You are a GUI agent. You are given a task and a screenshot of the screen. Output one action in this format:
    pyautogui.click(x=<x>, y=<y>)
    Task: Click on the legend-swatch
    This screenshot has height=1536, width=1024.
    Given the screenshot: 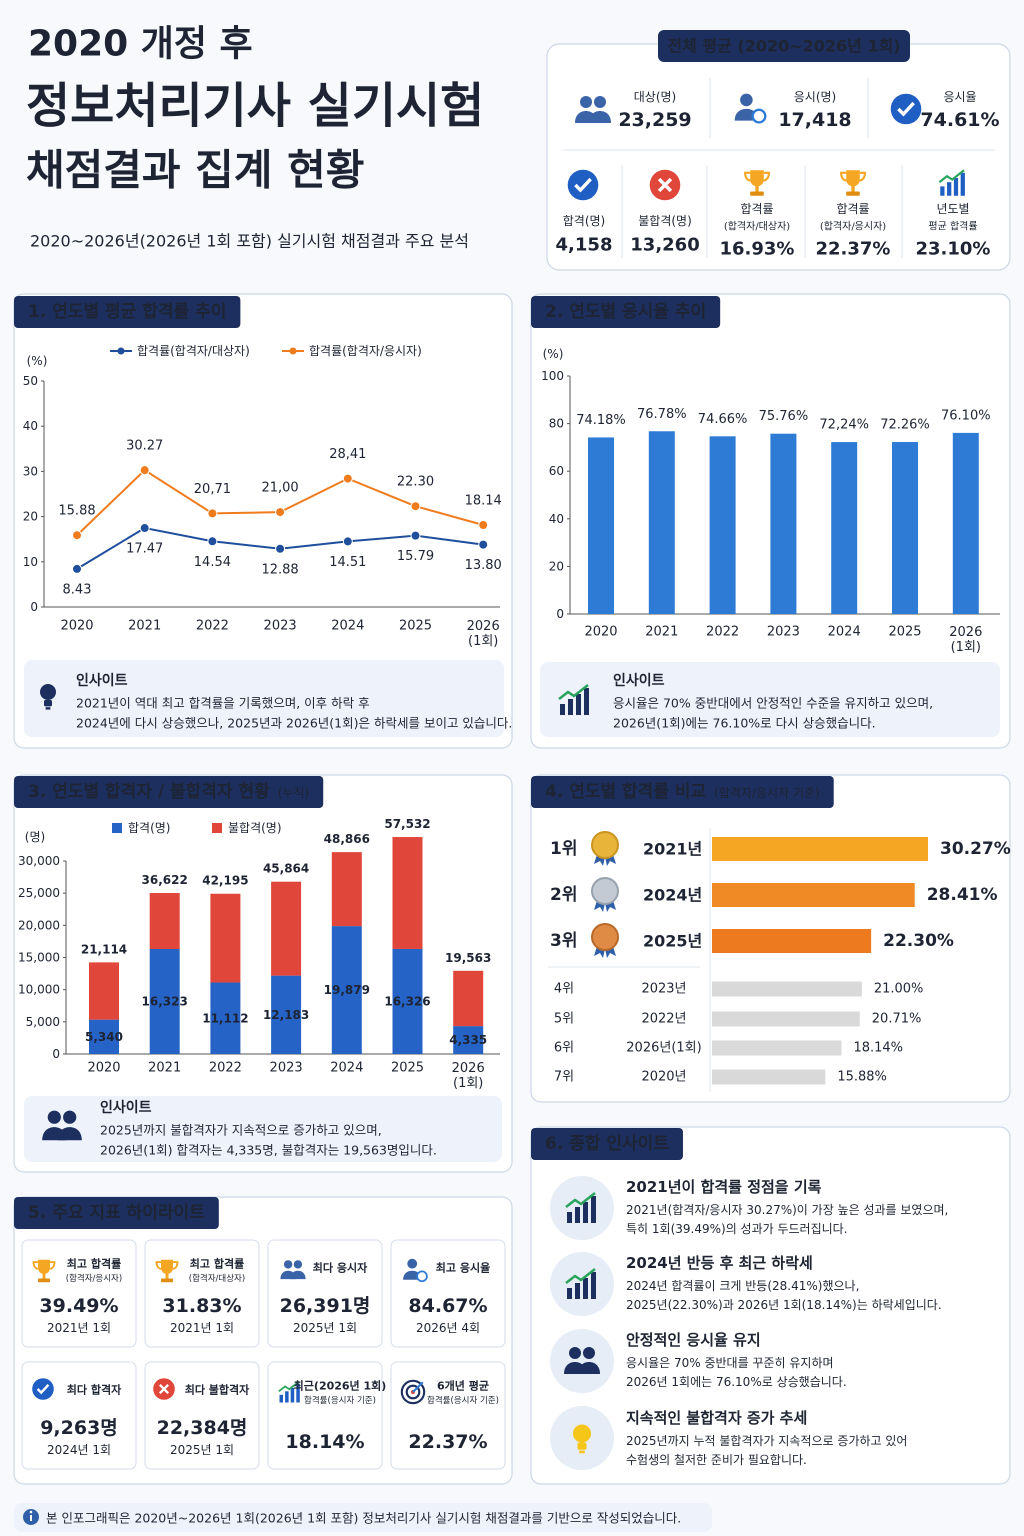 What is the action you would take?
    pyautogui.click(x=117, y=828)
    